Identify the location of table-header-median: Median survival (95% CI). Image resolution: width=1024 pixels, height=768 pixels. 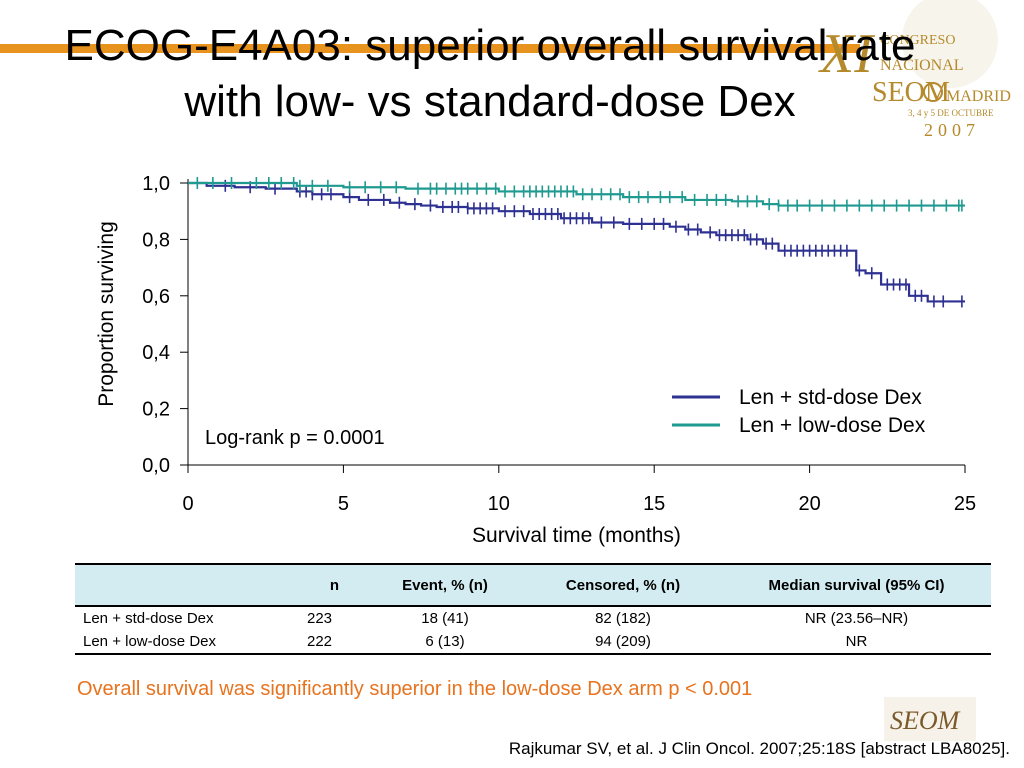
(856, 585).